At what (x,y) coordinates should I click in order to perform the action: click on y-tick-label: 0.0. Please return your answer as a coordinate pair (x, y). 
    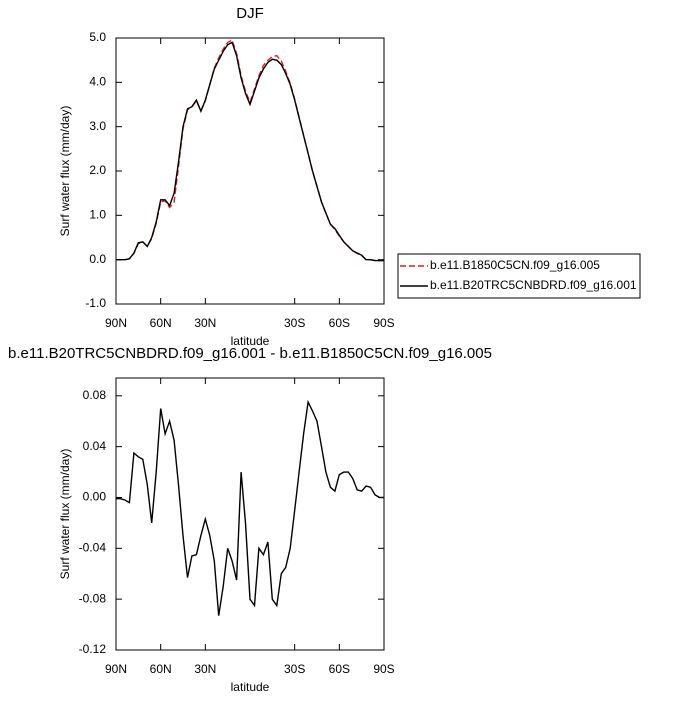
    Looking at the image, I should click on (97, 259).